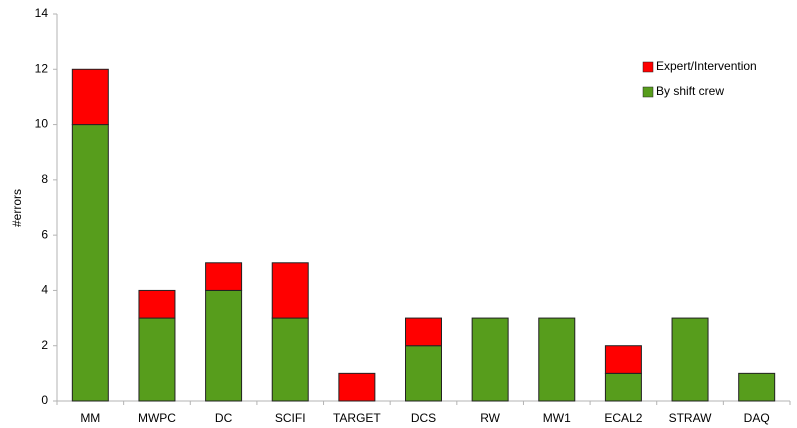 The image size is (797, 428). Describe the element at coordinates (44, 345) in the screenshot. I see `y-tick-label: 2` at that location.